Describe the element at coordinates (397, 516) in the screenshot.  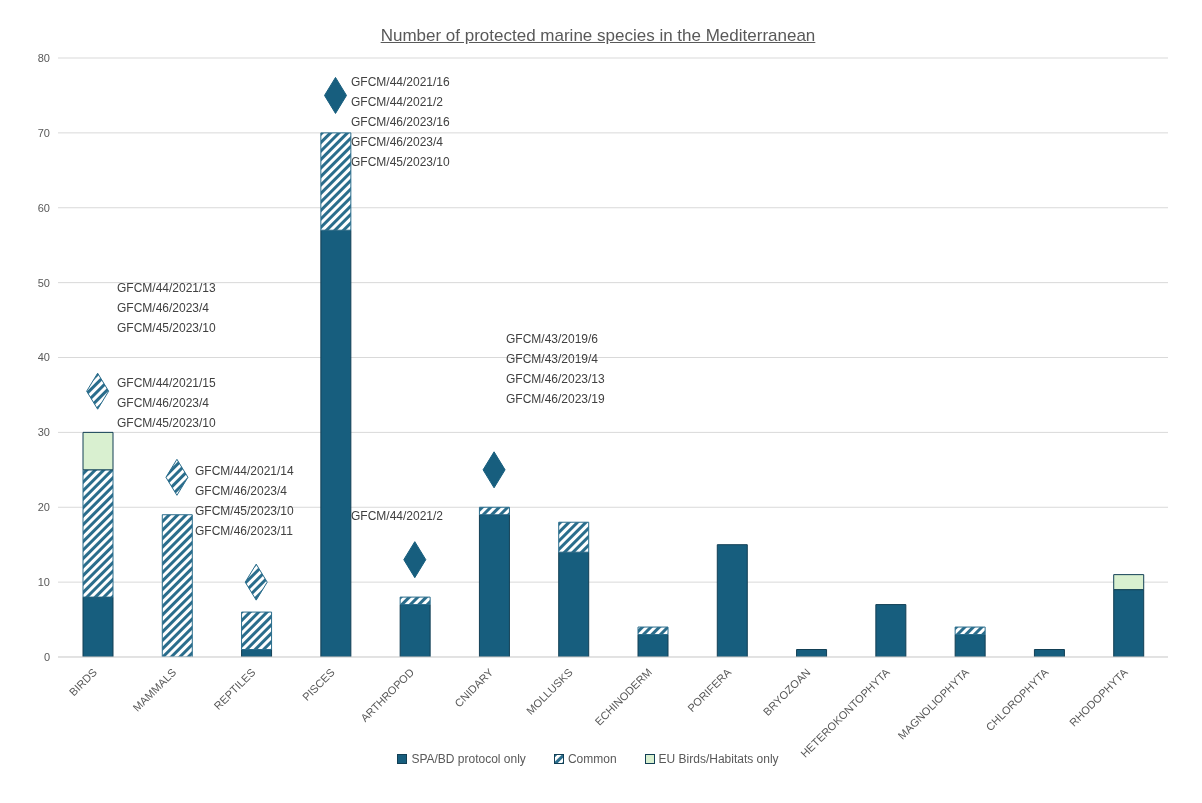
I see `annotation: GFCM/44/2021/2` at that location.